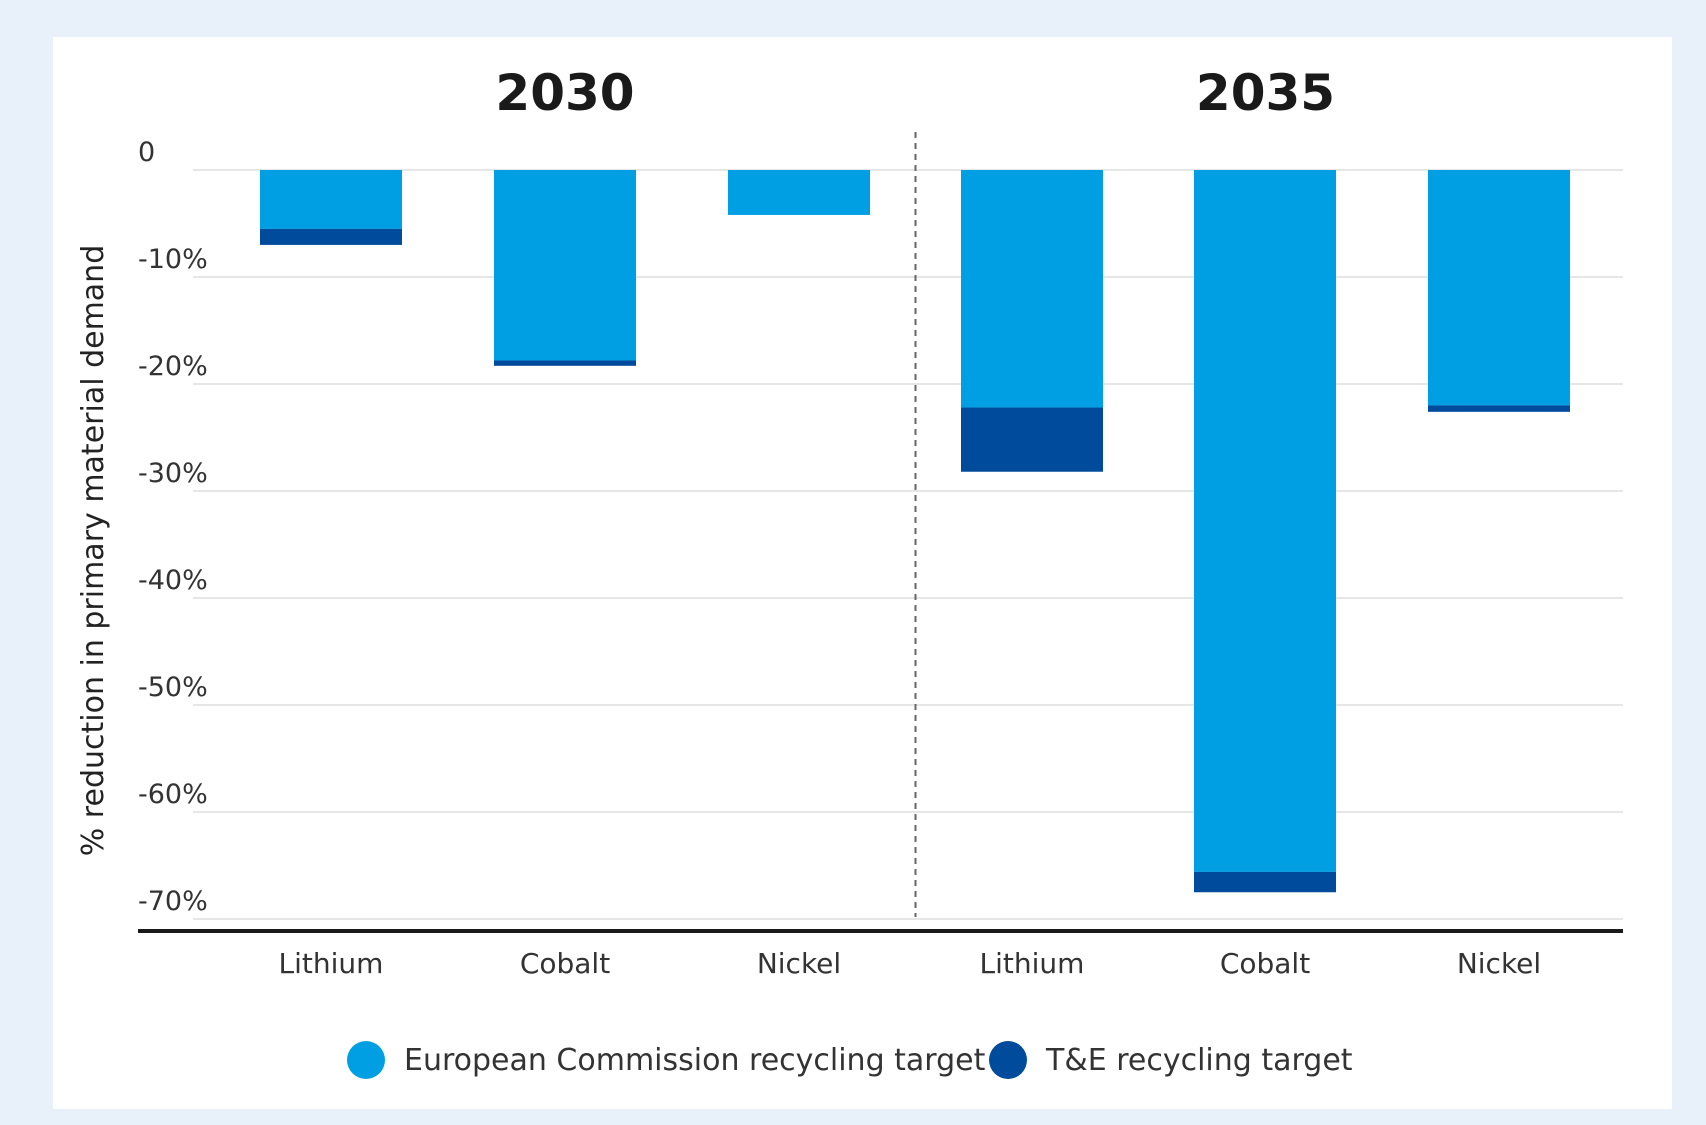  I want to click on y-tick-label: 0, so click(146, 152).